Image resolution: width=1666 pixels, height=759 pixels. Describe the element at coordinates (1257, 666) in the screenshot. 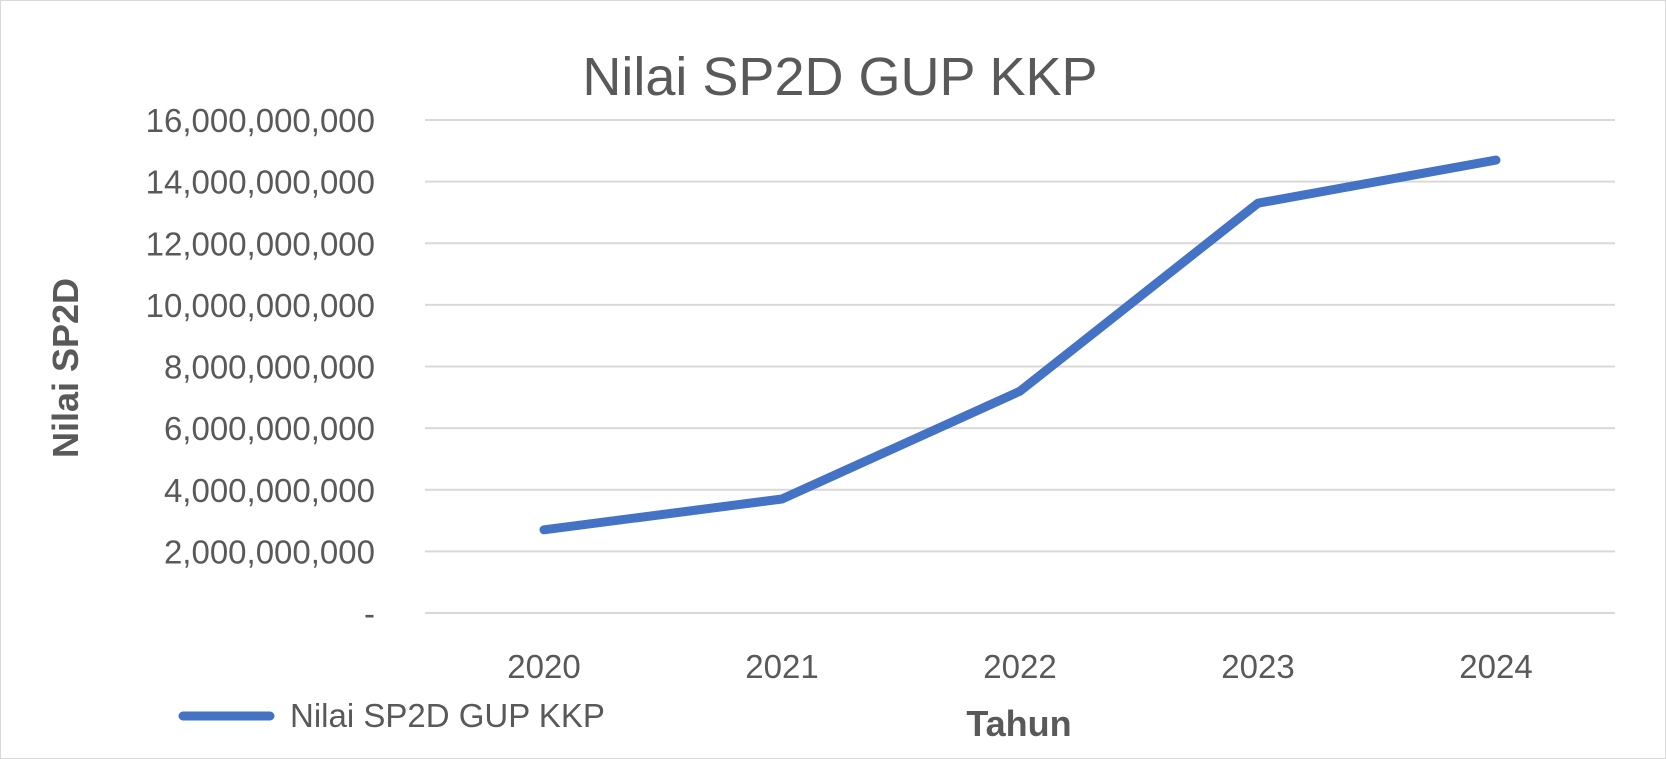

I see `x-tick-label: 2023` at that location.